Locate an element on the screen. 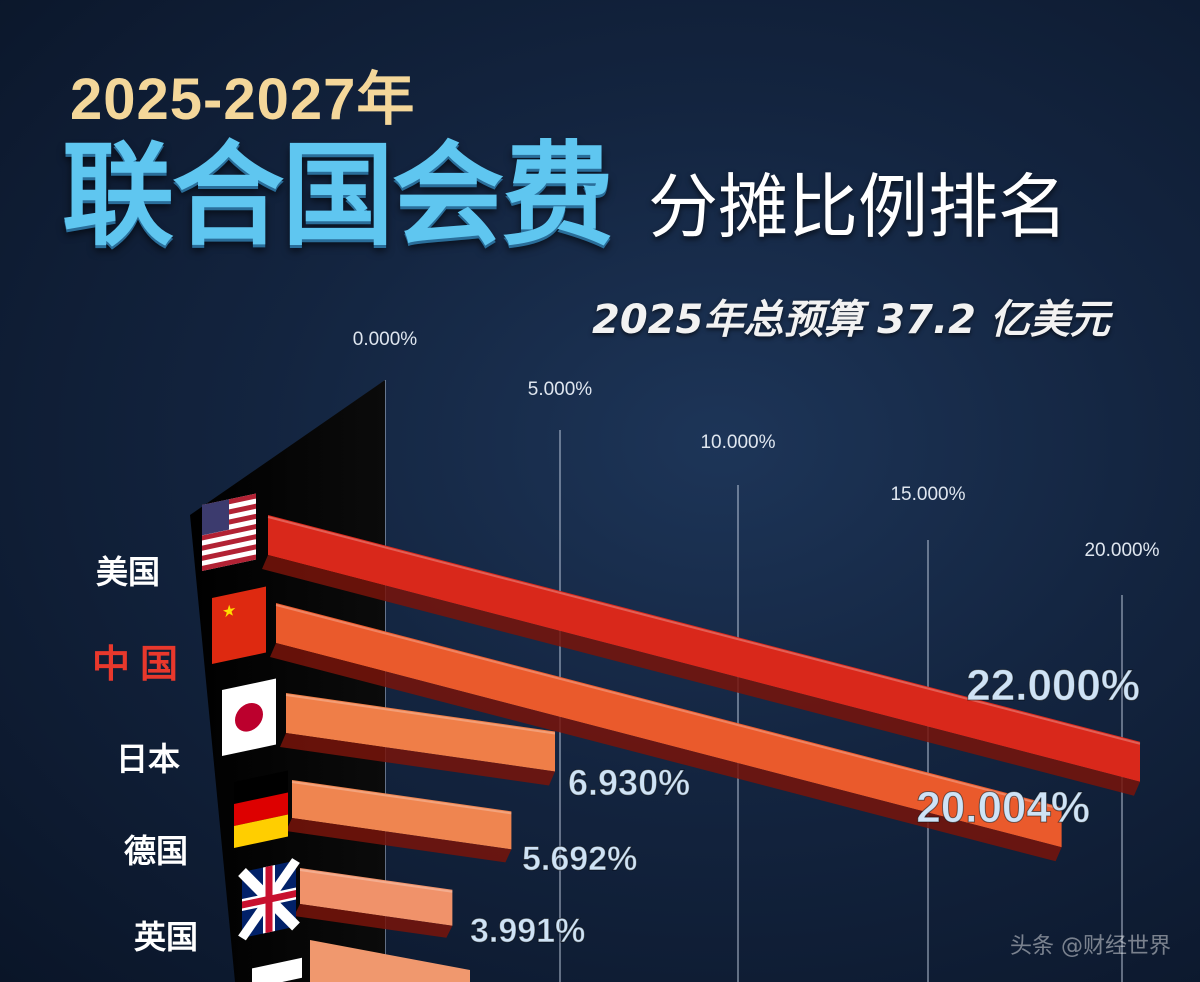 The image size is (1200, 982). category-label: 日本 is located at coordinates (148, 759).